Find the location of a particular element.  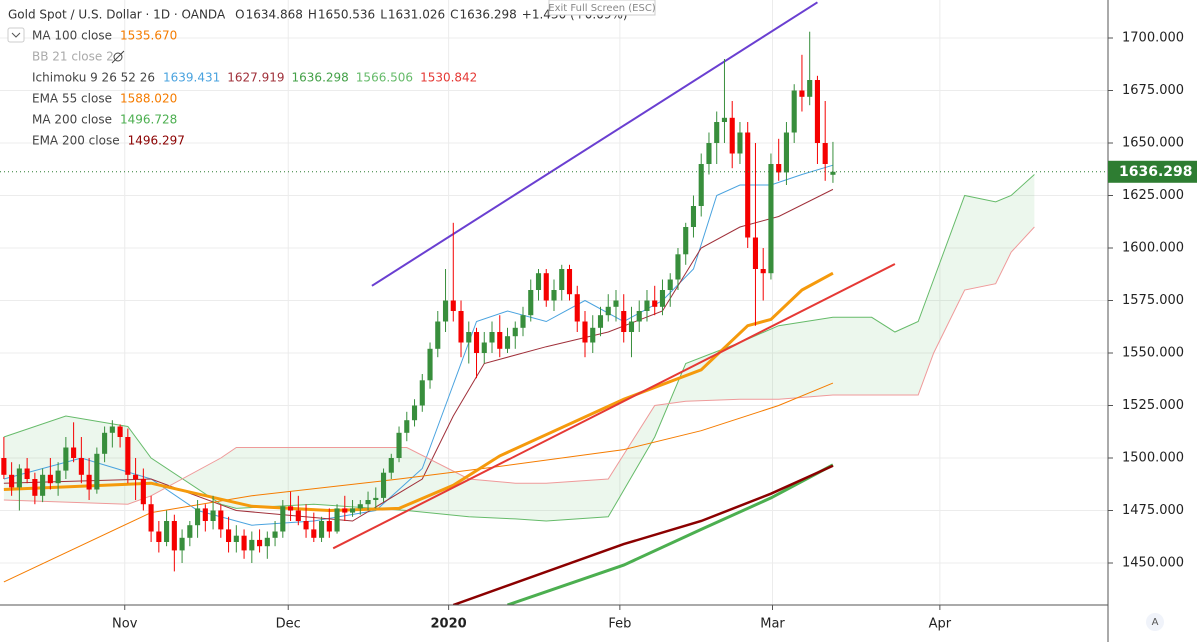

ohlc-value: 1650.536 is located at coordinates (346, 15).